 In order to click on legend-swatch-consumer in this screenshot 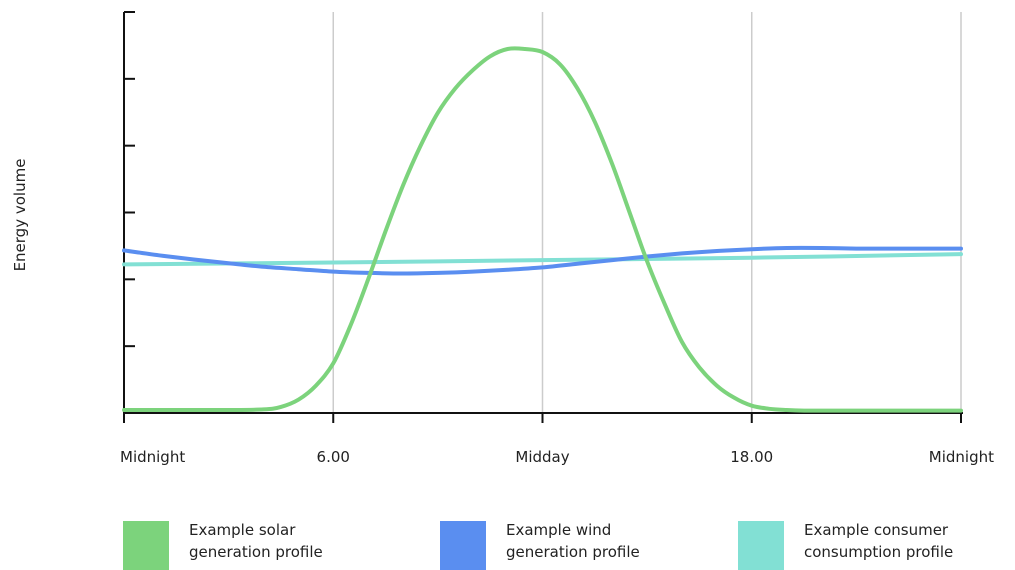, I will do `click(761, 545)`.